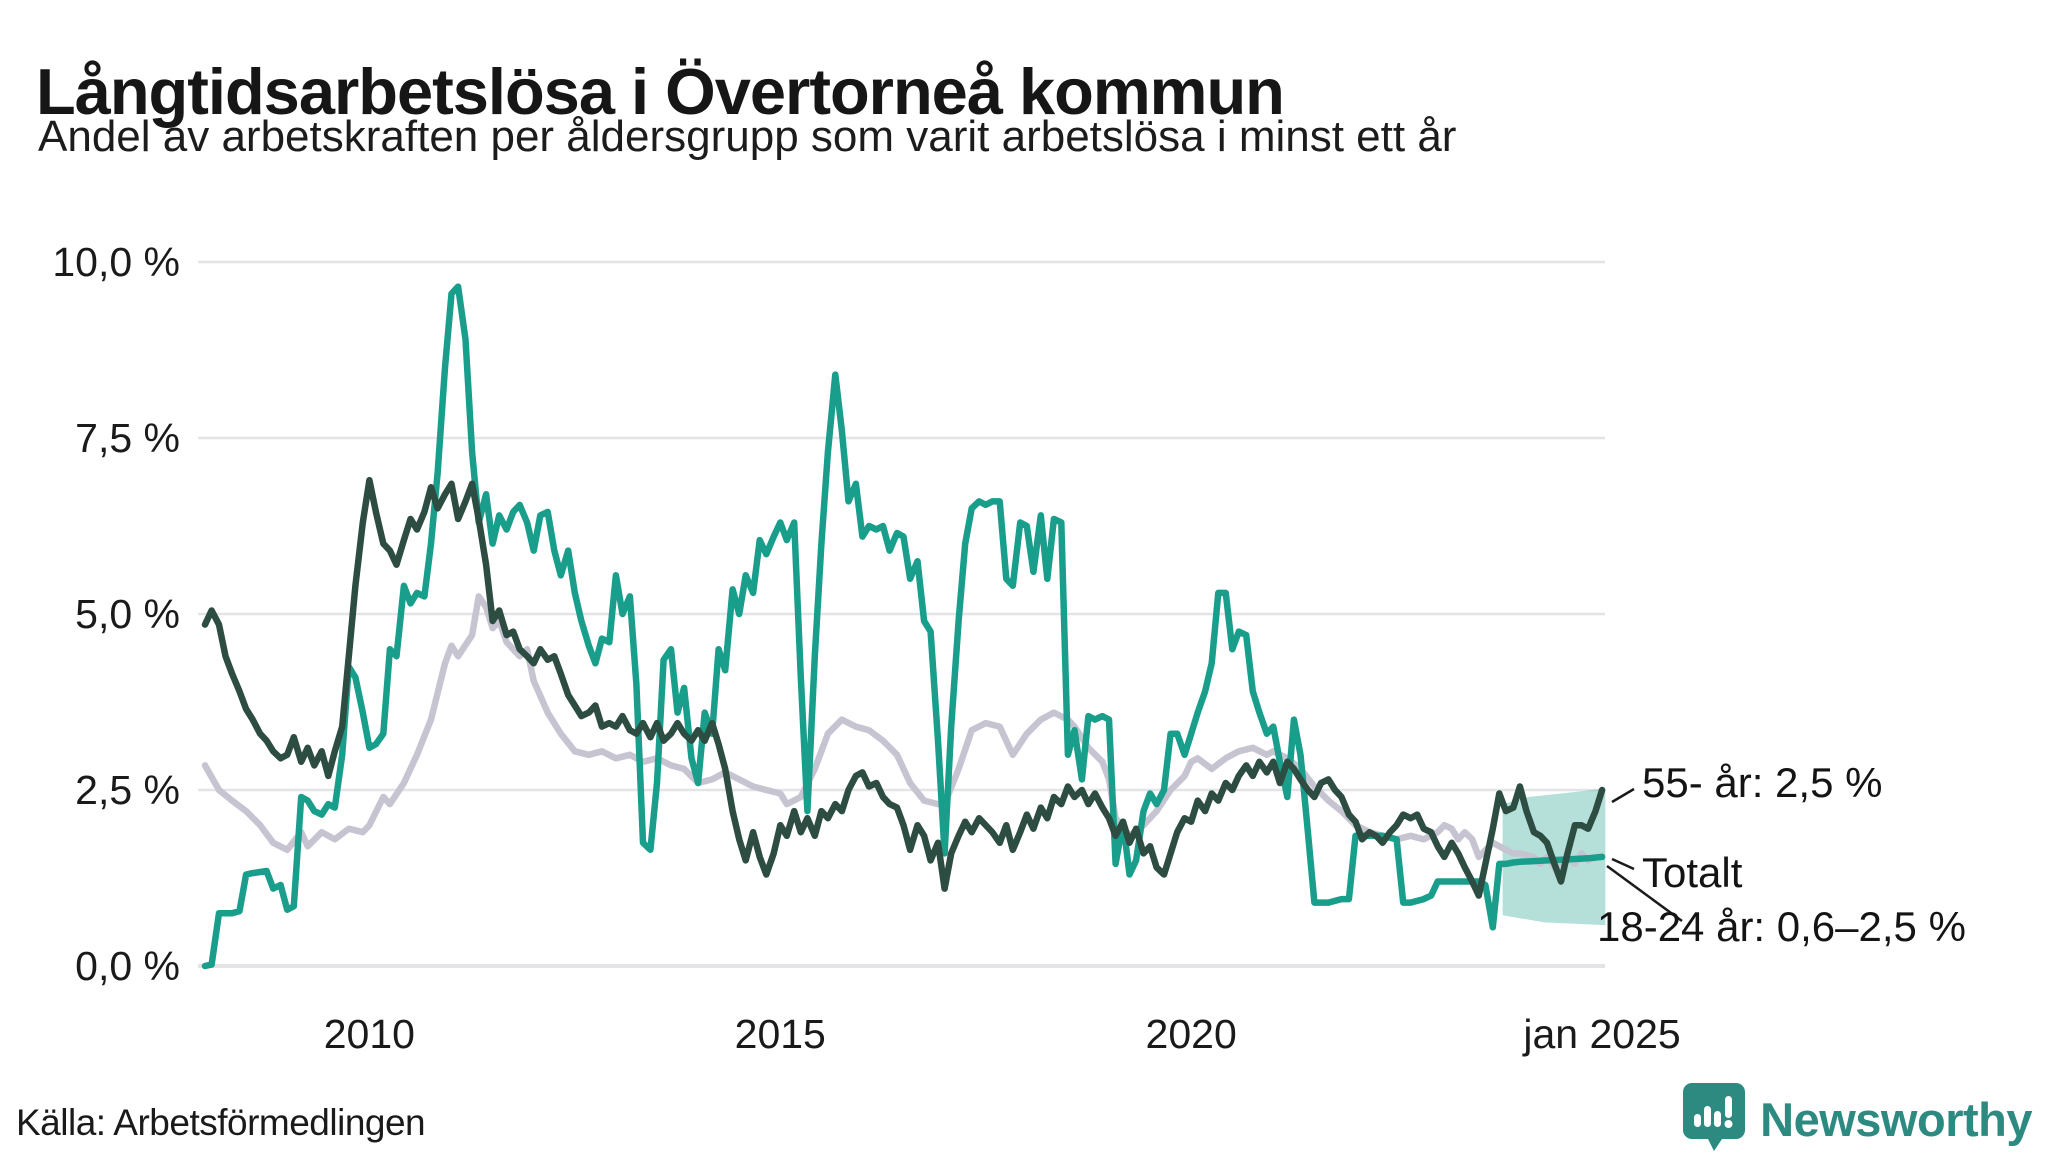 The height and width of the screenshot is (1157, 2048). What do you see at coordinates (1692, 872) in the screenshot?
I see `annotation-label: Totalt` at bounding box center [1692, 872].